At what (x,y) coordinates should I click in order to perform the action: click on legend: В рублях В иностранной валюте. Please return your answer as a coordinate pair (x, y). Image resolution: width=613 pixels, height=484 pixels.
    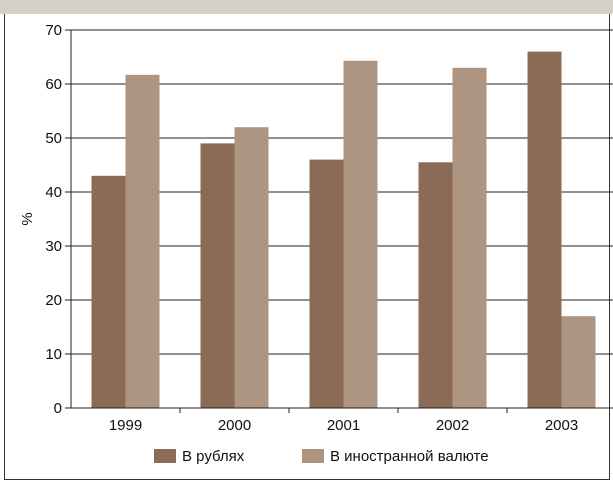
    Looking at the image, I should click on (321, 456).